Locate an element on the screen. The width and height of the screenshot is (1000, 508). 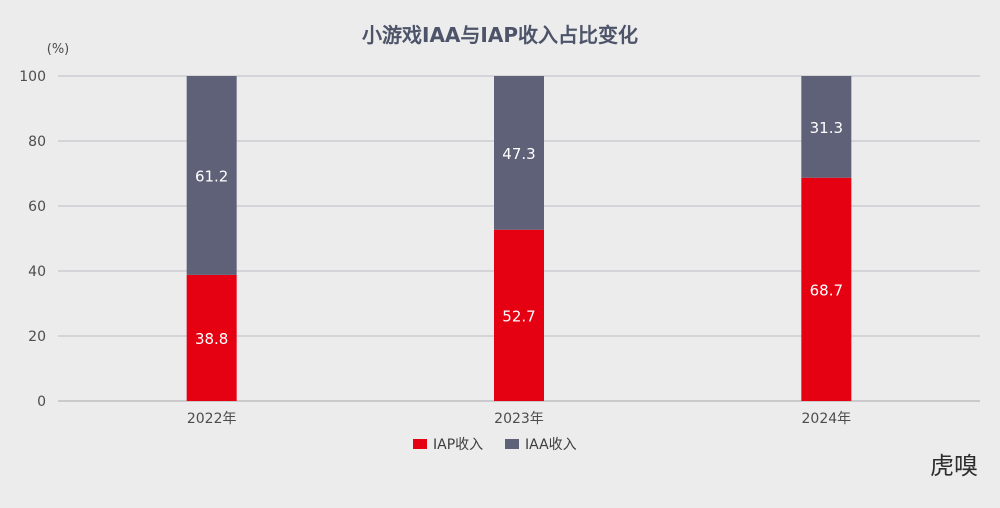
data-label: 68.7 is located at coordinates (826, 290).